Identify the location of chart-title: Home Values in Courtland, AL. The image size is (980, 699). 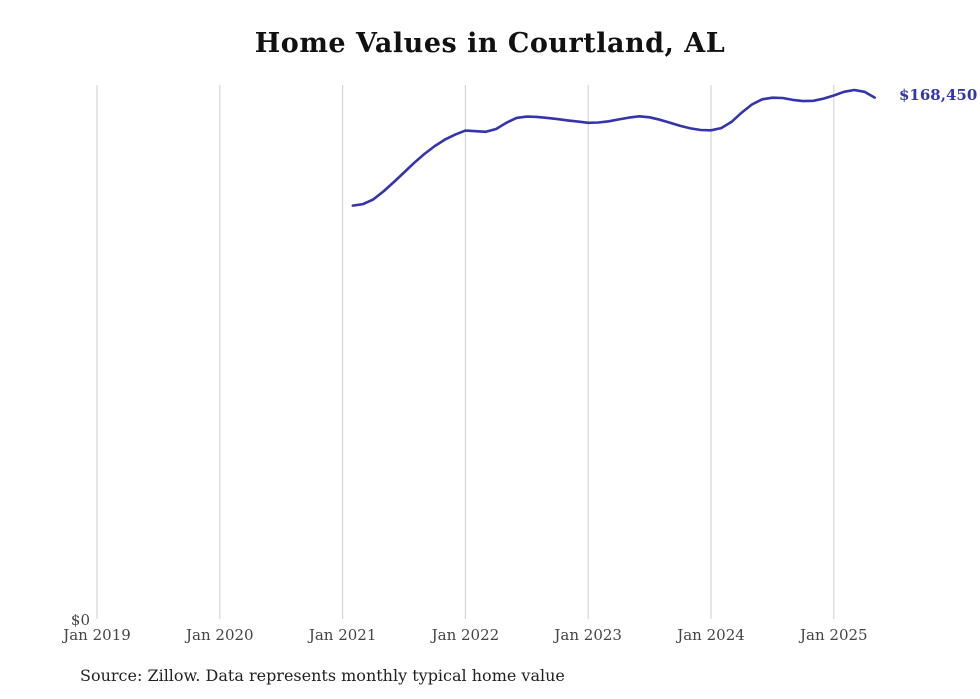
(490, 43).